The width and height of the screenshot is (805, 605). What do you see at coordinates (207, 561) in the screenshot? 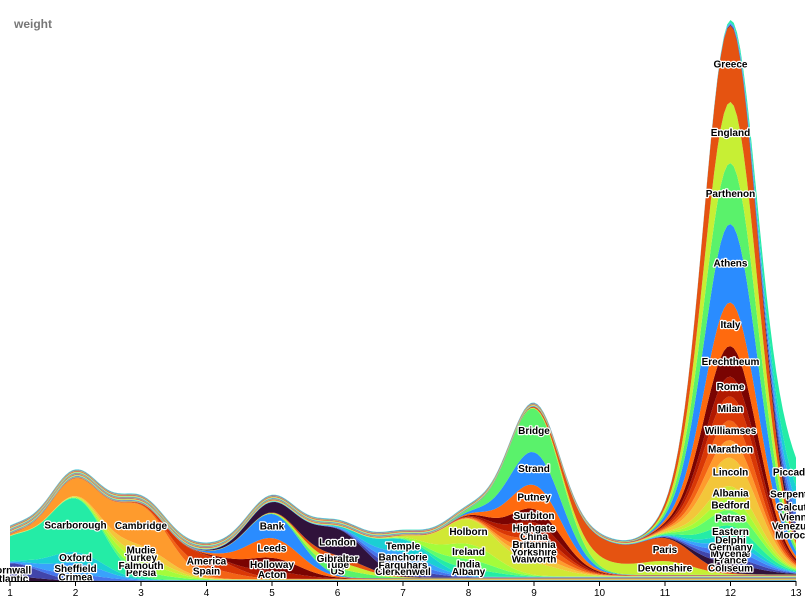
I see `label-america: America` at bounding box center [207, 561].